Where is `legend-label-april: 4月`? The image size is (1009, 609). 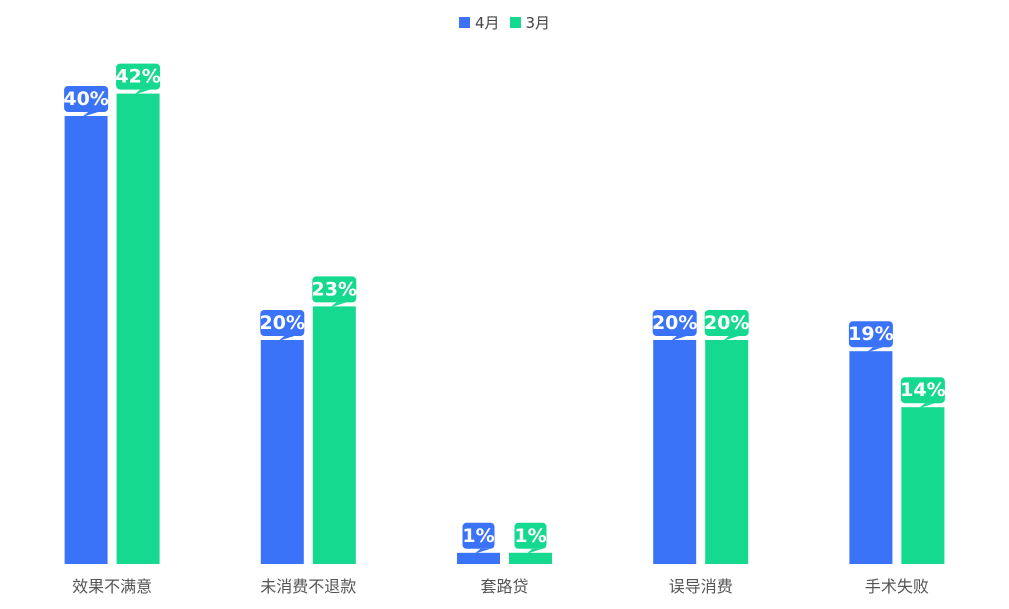 legend-label-april: 4月 is located at coordinates (487, 23).